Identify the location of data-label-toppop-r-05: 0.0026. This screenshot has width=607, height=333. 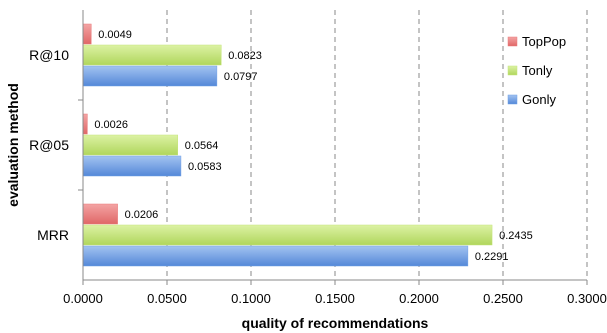
(111, 125).